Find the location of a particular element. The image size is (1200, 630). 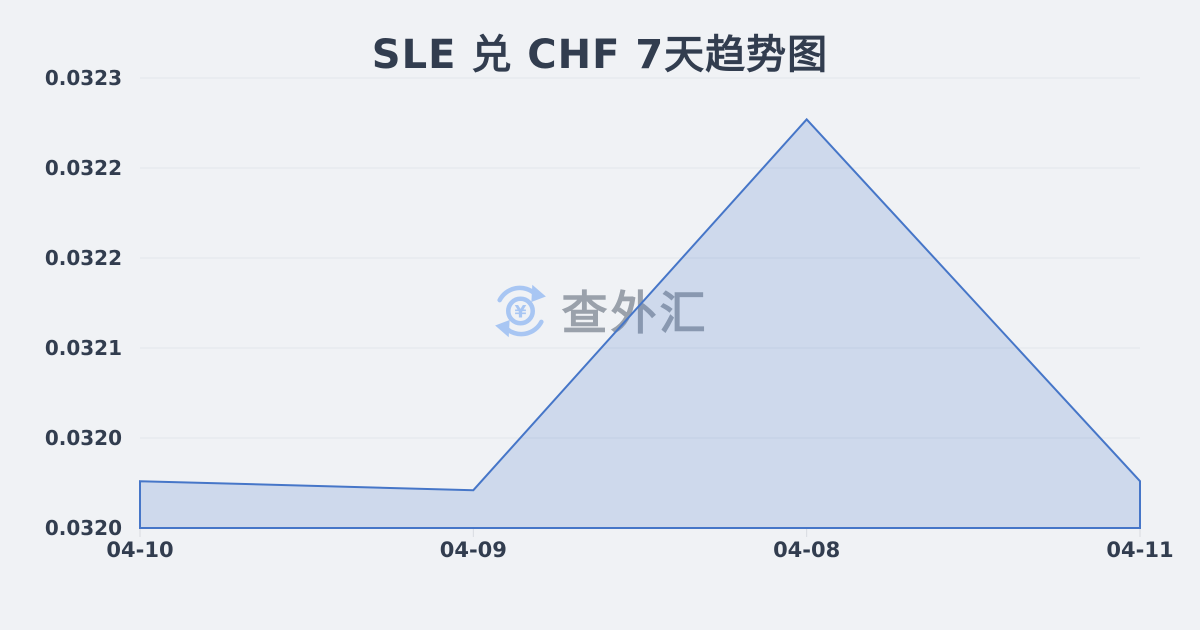

x-axis-label: 04-09 is located at coordinates (473, 550).